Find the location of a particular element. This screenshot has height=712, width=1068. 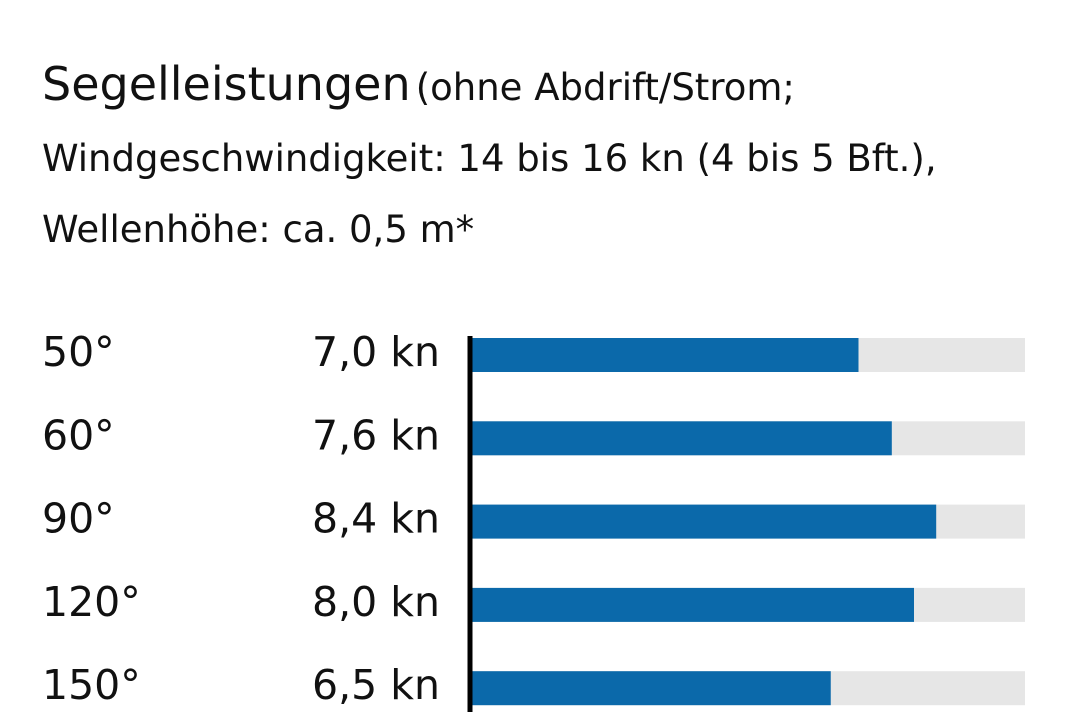

value-label: 8,4 kn is located at coordinates (376, 519).